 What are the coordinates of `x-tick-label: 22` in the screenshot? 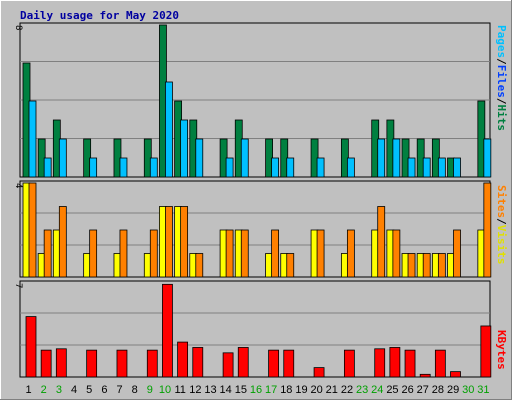 It's located at (347, 390).